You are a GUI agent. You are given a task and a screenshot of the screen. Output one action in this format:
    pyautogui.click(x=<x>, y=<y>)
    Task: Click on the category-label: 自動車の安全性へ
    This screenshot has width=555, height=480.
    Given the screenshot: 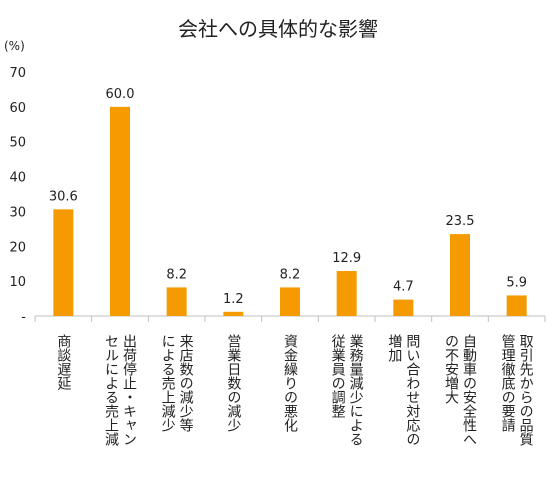 What is the action you would take?
    pyautogui.click(x=469, y=390)
    